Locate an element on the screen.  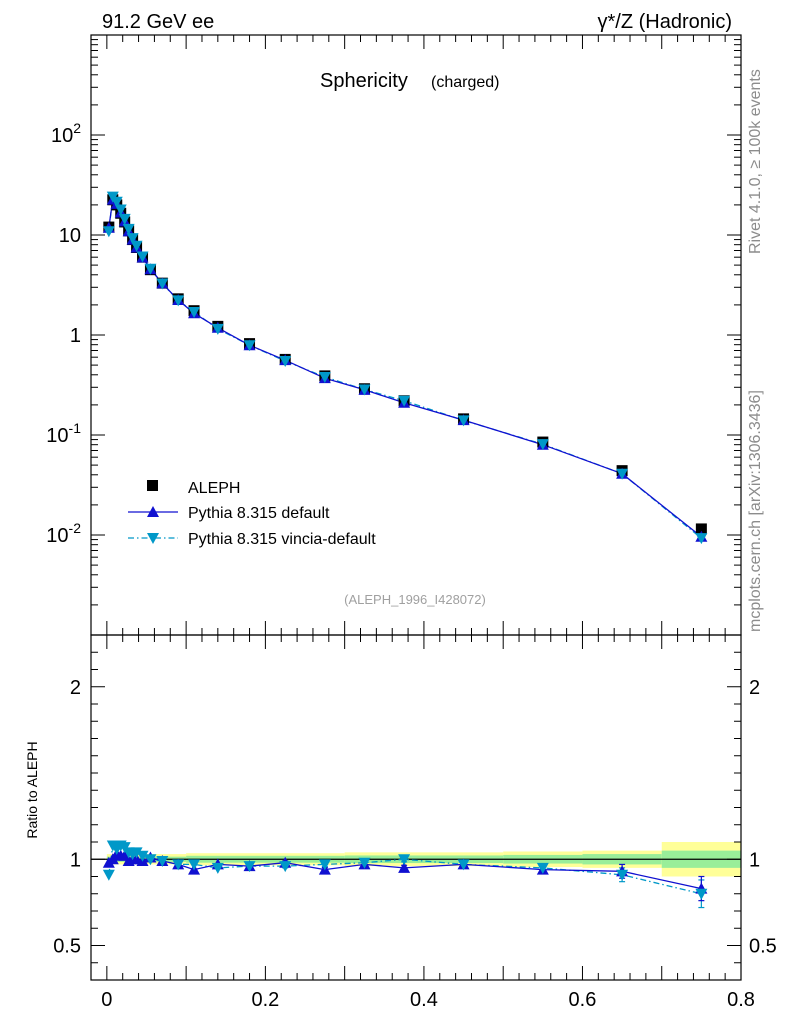
ratio-axis-label: Ratio to ALEPH is located at coordinates (32, 789).